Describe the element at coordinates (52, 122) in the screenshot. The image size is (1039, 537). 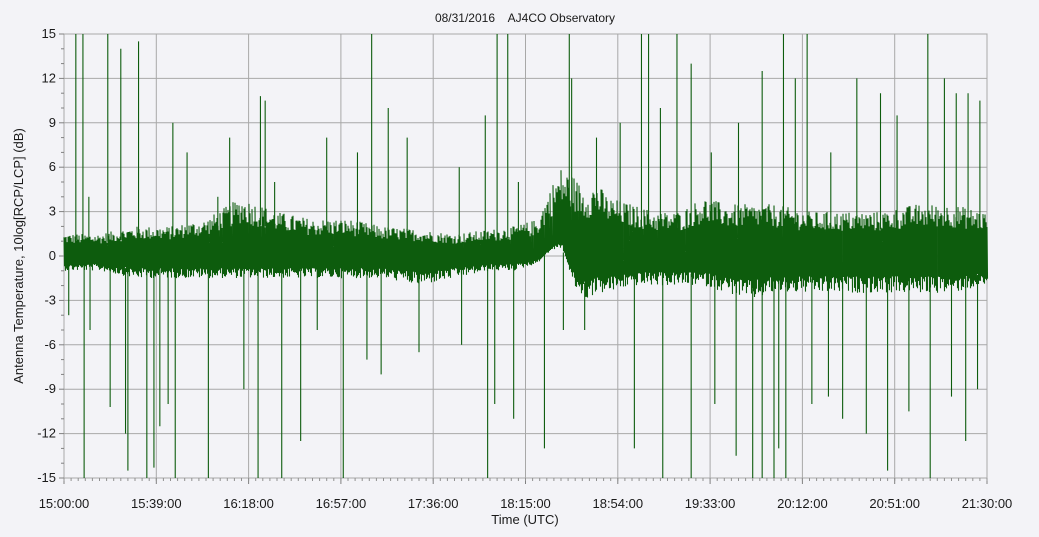
I see `y-tick-label: 9` at that location.